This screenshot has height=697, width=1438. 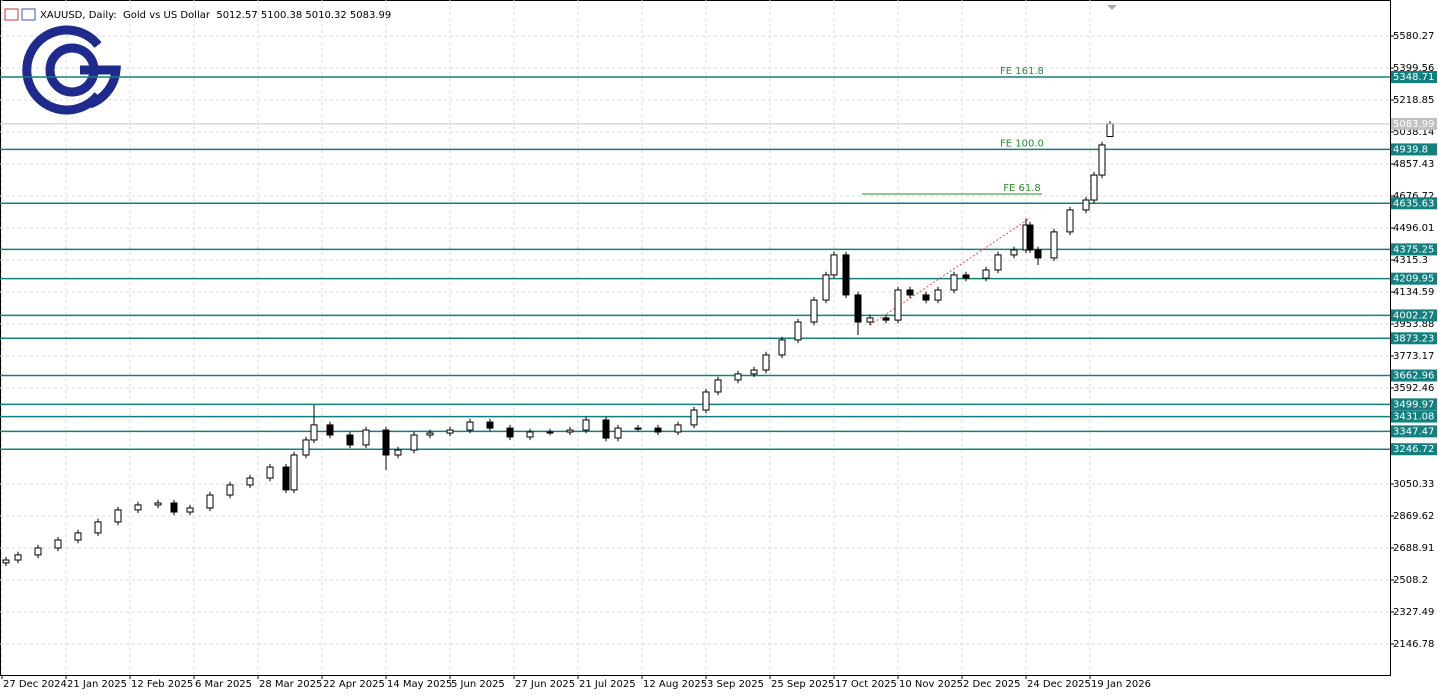 What do you see at coordinates (607, 684) in the screenshot?
I see `x-tick-label: 21 Jul 2025` at bounding box center [607, 684].